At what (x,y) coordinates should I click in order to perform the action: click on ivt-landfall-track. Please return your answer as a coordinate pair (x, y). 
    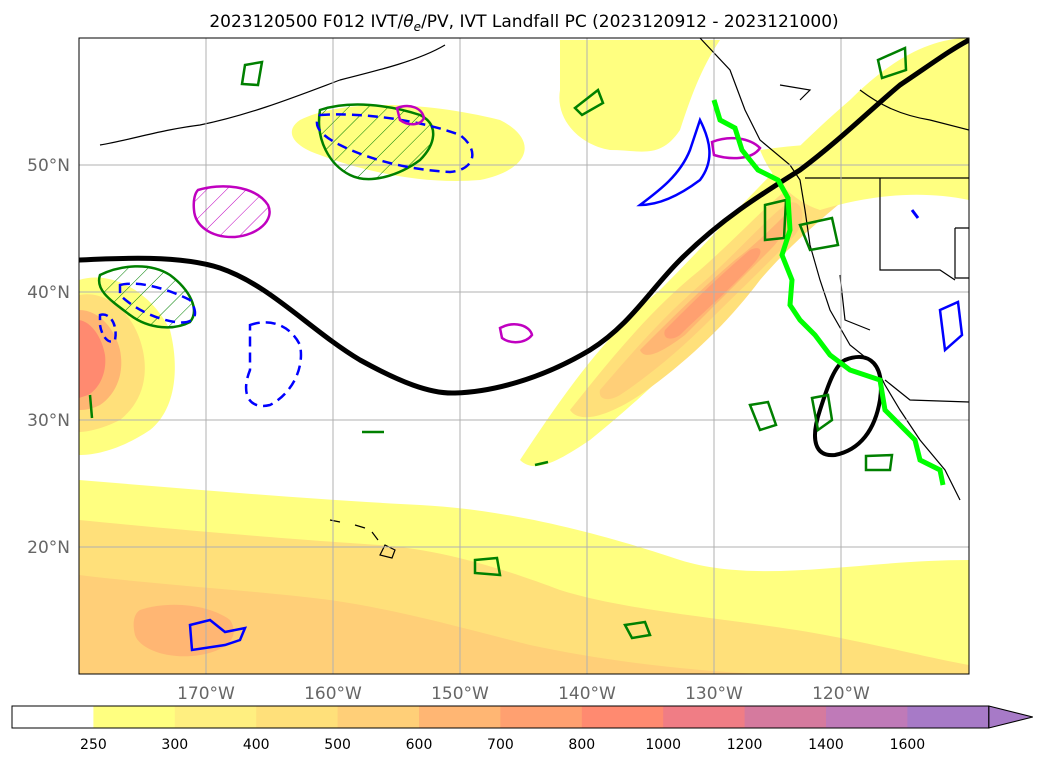
    Looking at the image, I should click on (828, 292).